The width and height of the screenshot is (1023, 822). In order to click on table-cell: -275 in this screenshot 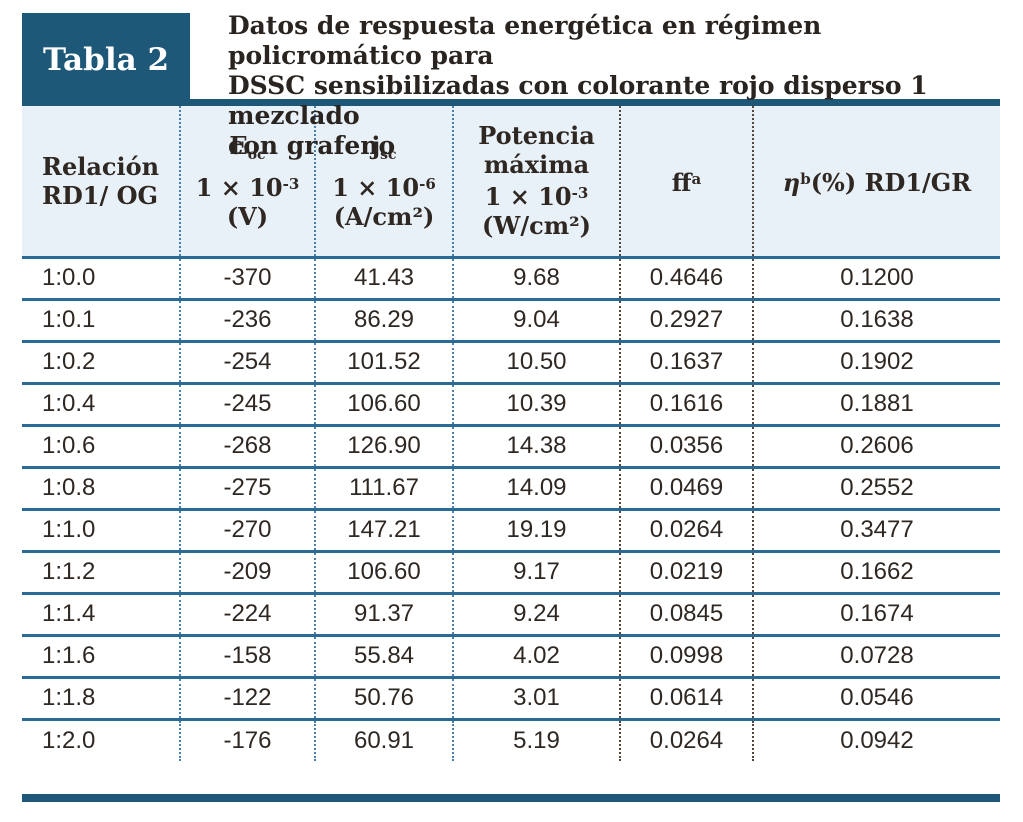, I will do `click(247, 487)`.